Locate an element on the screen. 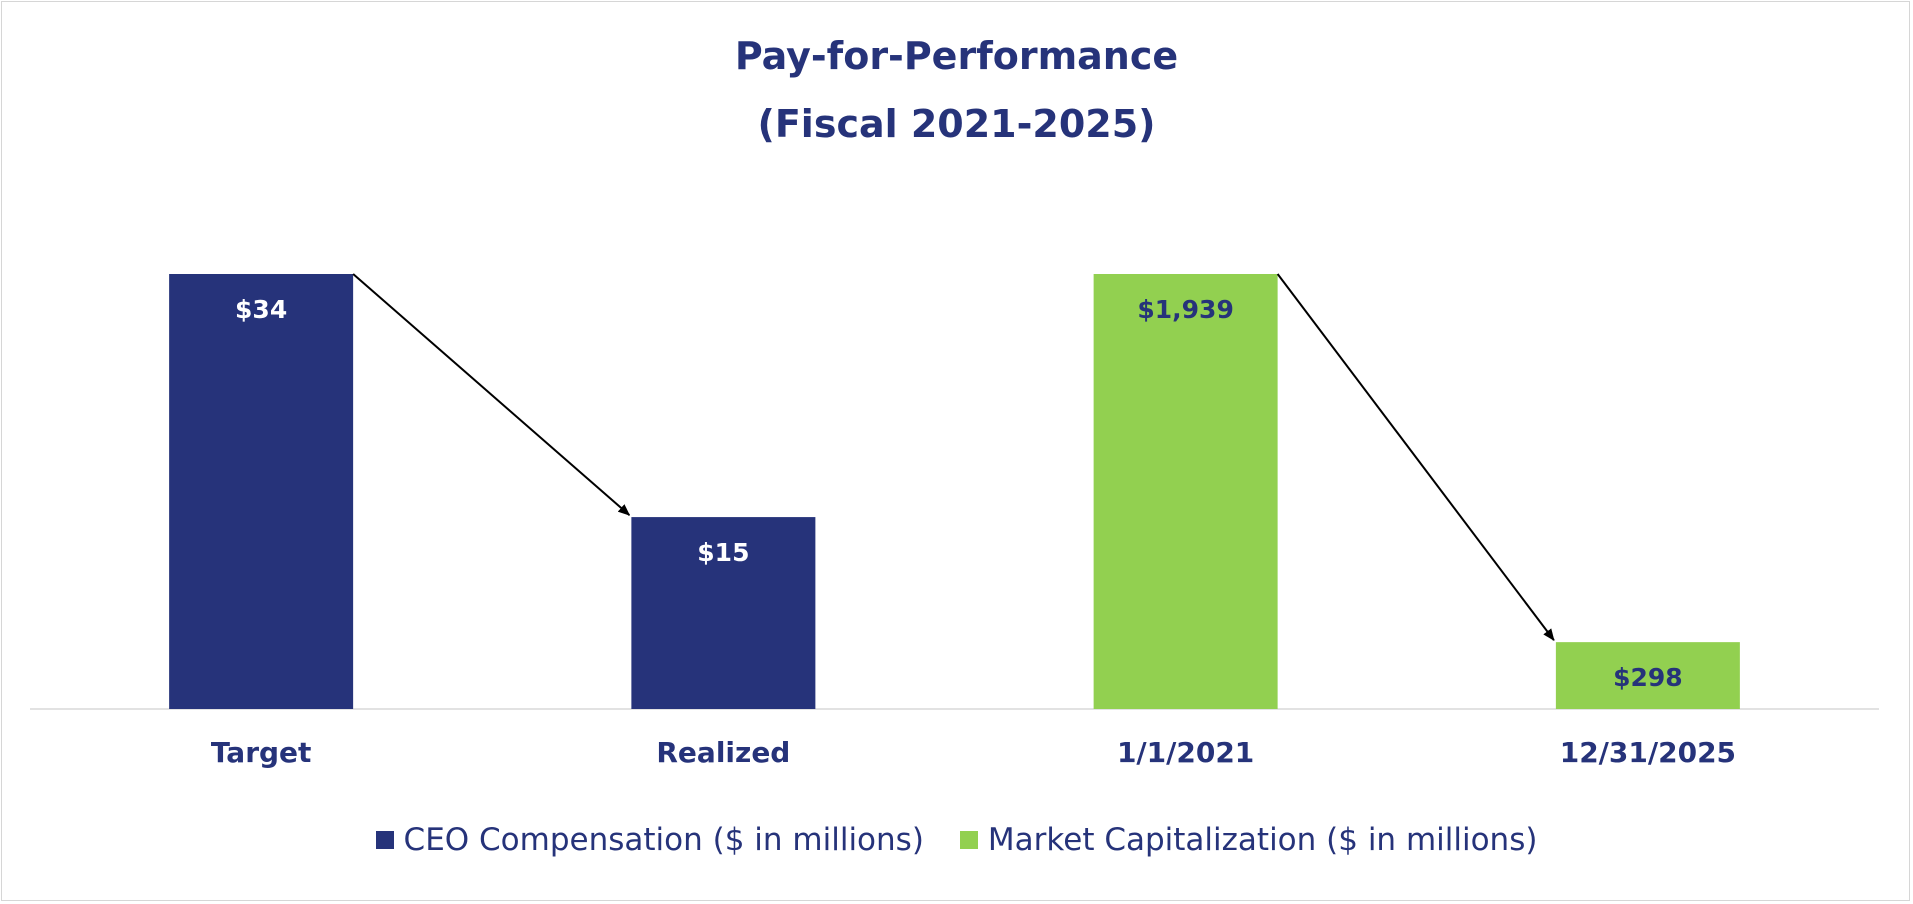 The image size is (1913, 904). x-tick-label-0: Target is located at coordinates (261, 752).